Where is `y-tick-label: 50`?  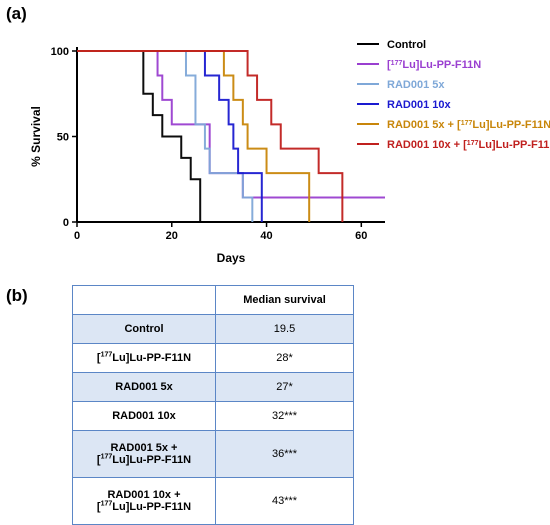 y-tick-label: 50 is located at coordinates (63, 138).